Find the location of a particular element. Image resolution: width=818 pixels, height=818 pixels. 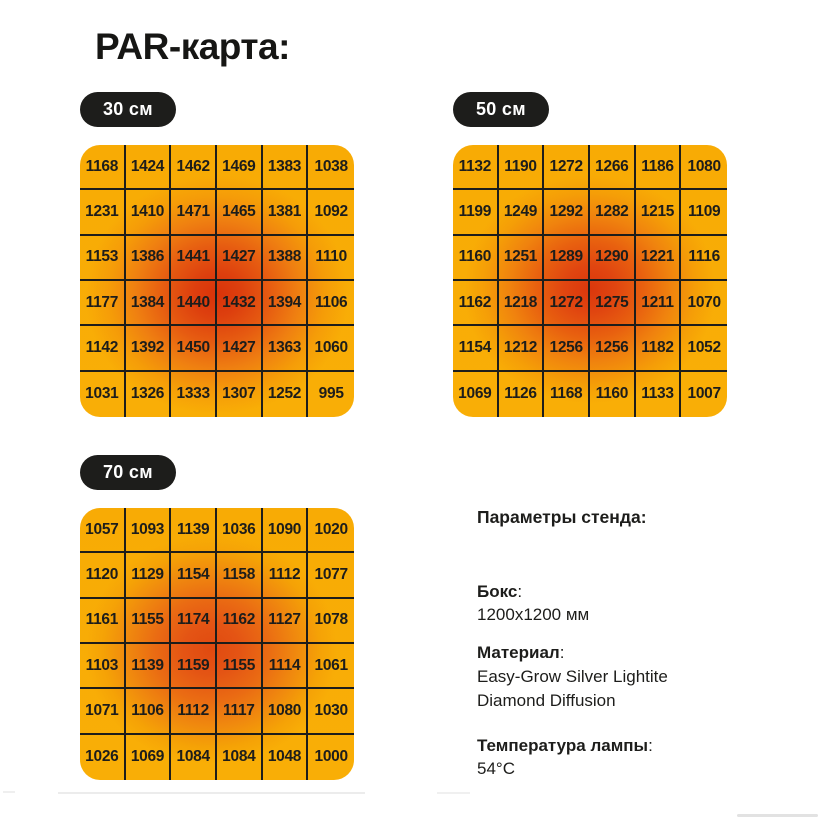

heatmap-cell: 1031 is located at coordinates (103, 394).